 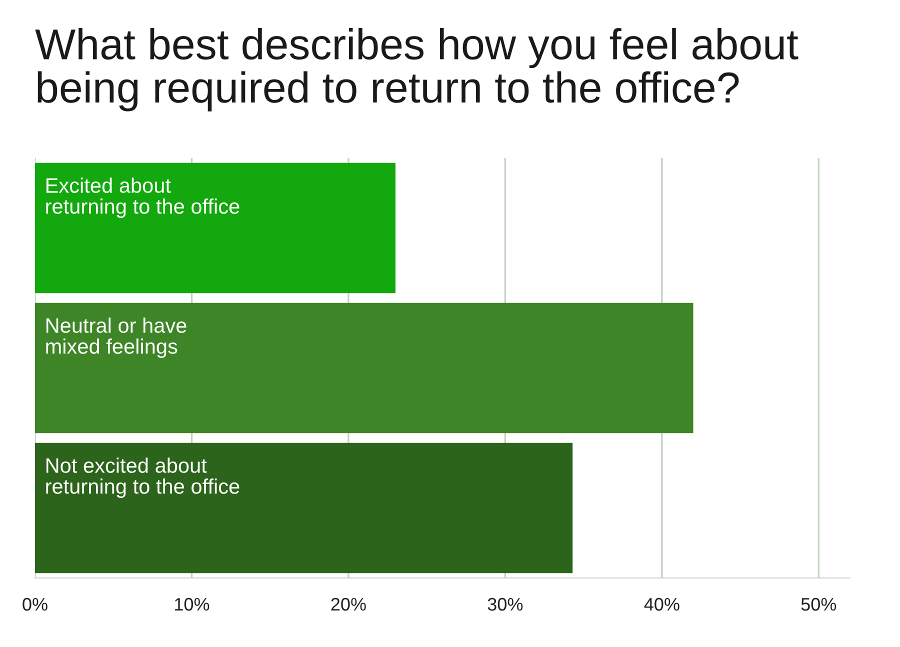 I want to click on y-tick-label: Not excited about returning to the office, so click(x=143, y=478).